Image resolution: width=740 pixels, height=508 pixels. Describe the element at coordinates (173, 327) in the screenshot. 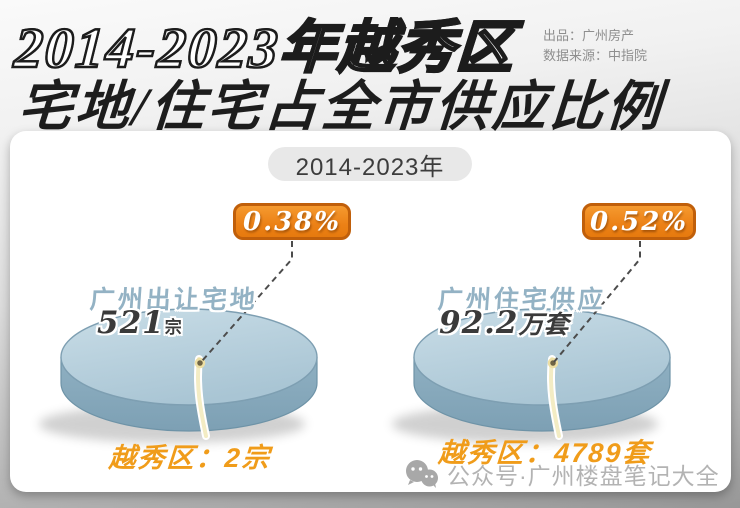

I see `pie-land-total-unit: 宗` at that location.